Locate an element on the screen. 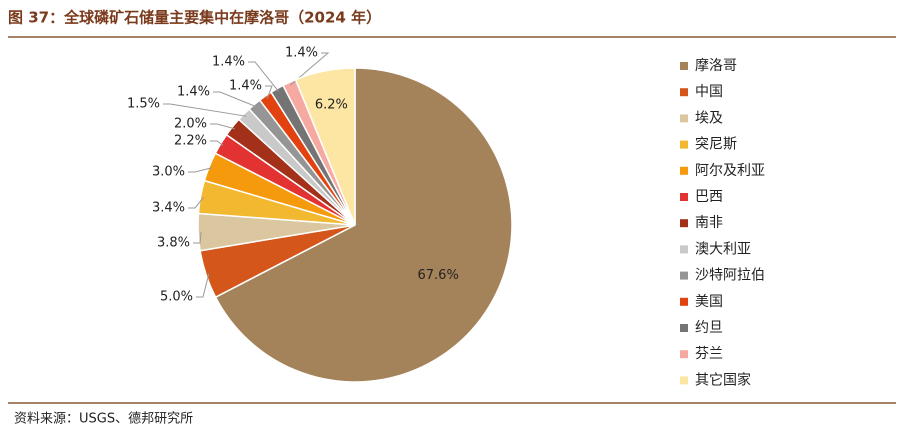 The image size is (904, 439). data-label: 3.4% is located at coordinates (168, 208).